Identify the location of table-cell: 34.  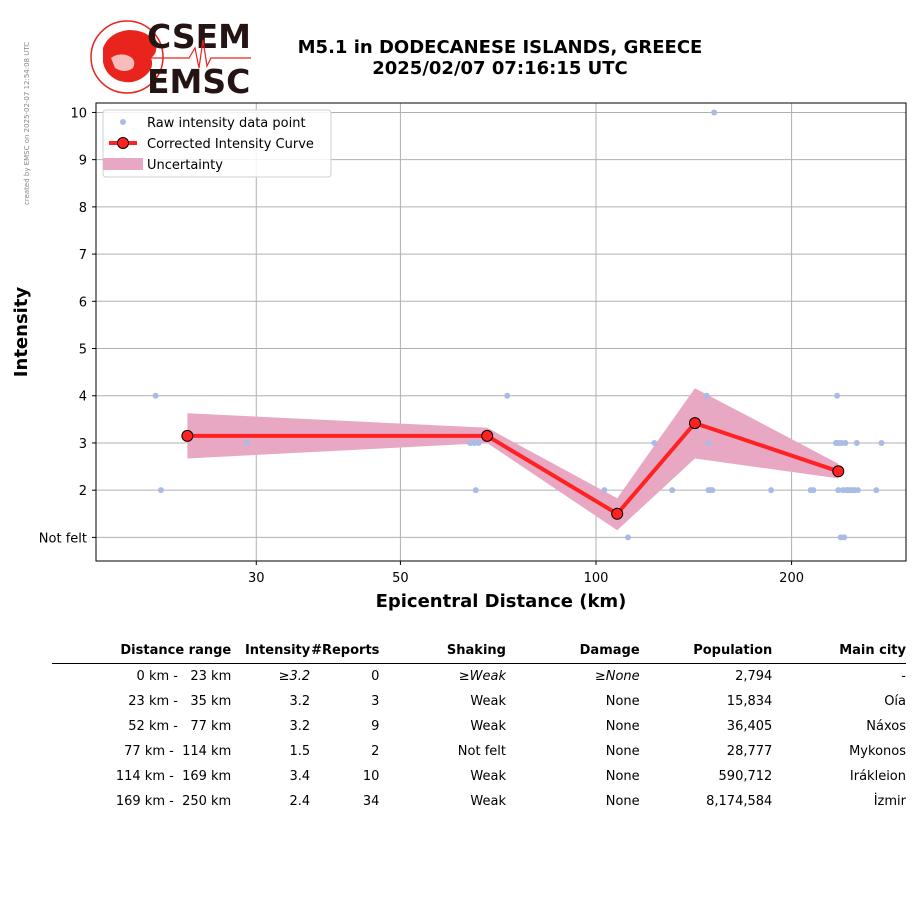
(371, 801).